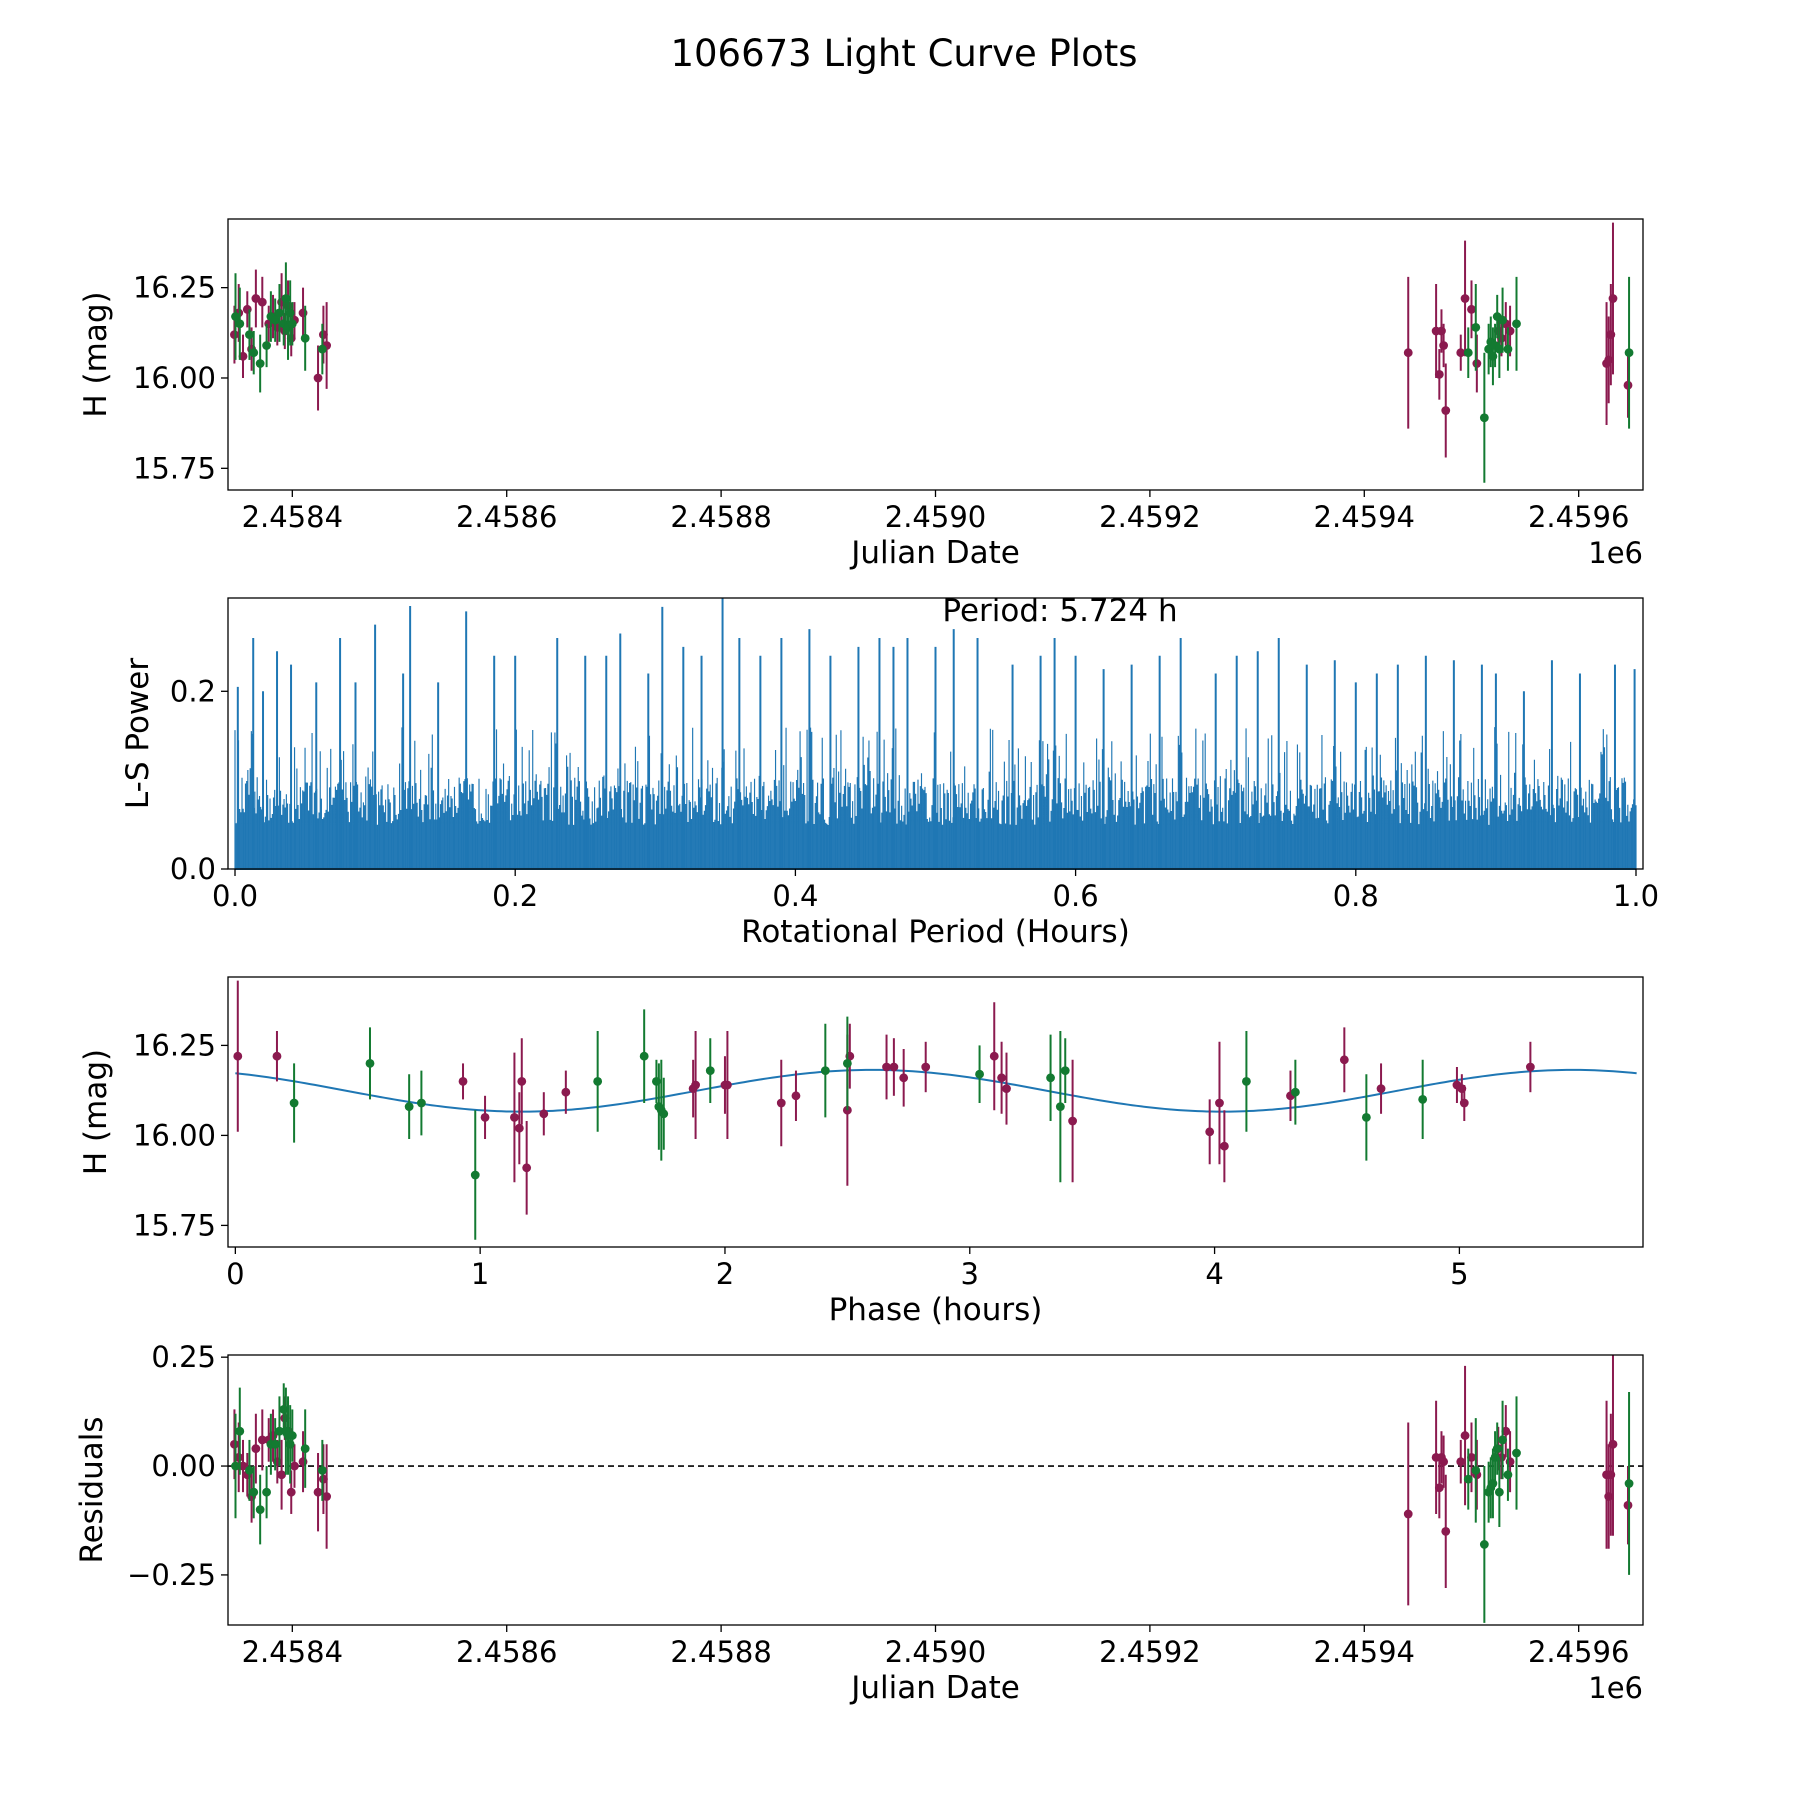 The image size is (1800, 1800). What do you see at coordinates (1356, 896) in the screenshot?
I see `x-tick-label: 0.8` at bounding box center [1356, 896].